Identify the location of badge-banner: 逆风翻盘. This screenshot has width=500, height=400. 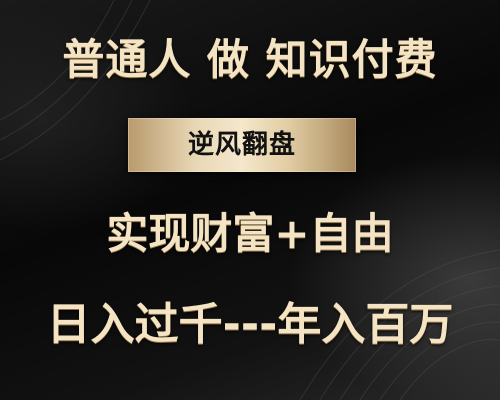
(242, 145).